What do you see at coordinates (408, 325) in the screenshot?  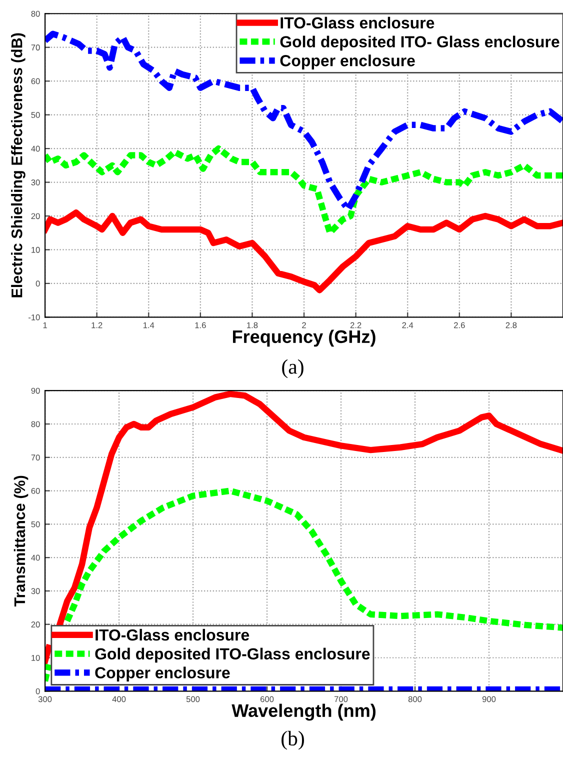 I see `x-tick-label: 2.4` at bounding box center [408, 325].